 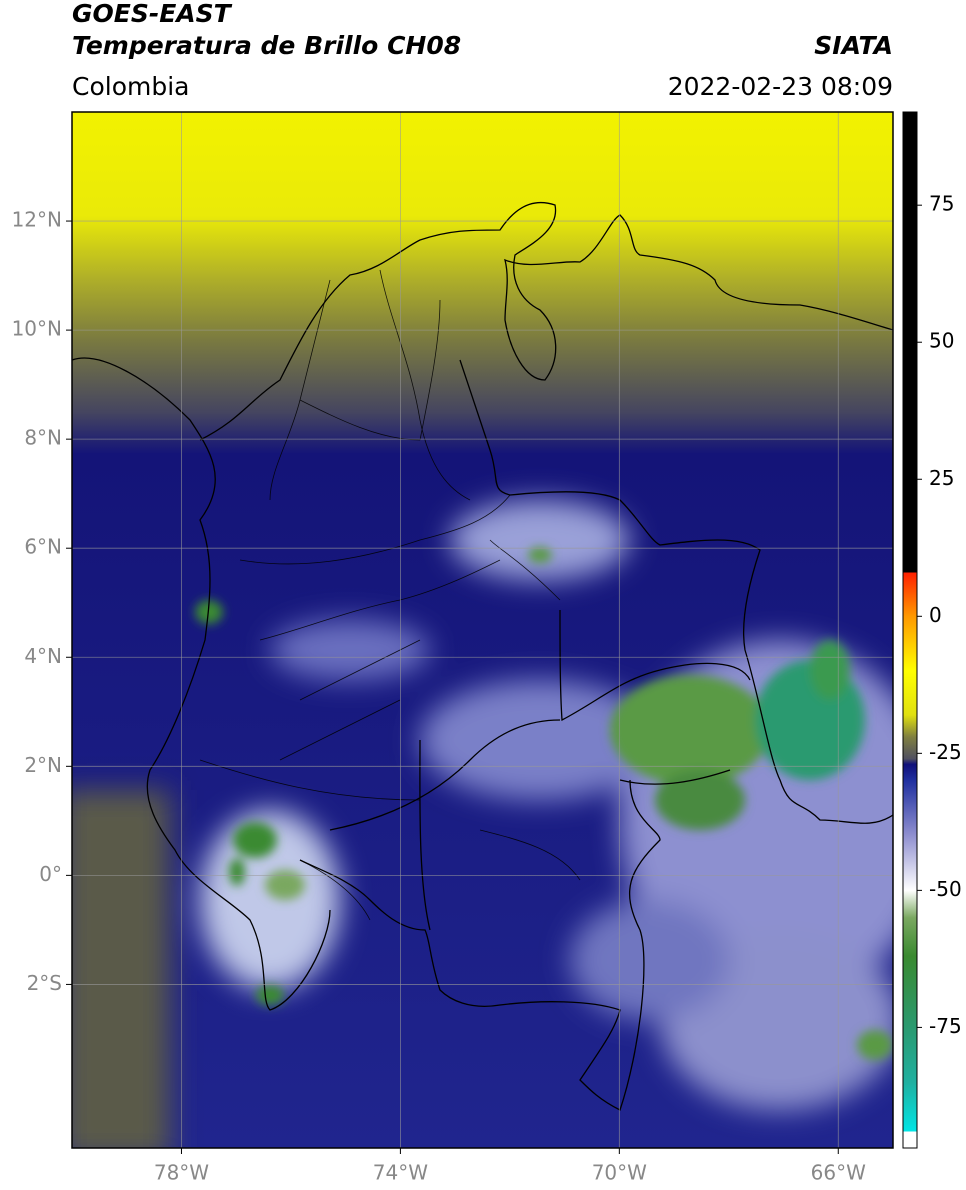 What do you see at coordinates (780, 86) in the screenshot?
I see `datetime-label: 2022-02-23 08:09` at bounding box center [780, 86].